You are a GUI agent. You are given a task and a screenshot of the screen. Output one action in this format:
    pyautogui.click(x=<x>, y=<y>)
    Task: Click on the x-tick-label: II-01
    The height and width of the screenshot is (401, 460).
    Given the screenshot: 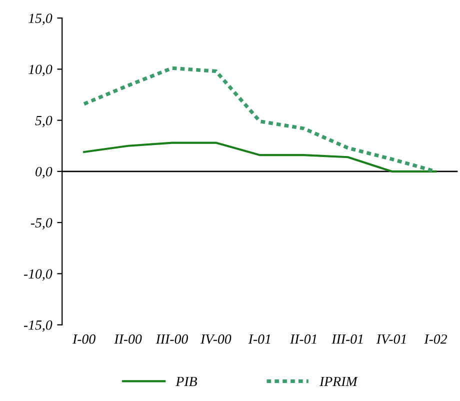 What is the action you would take?
    pyautogui.click(x=303, y=339)
    